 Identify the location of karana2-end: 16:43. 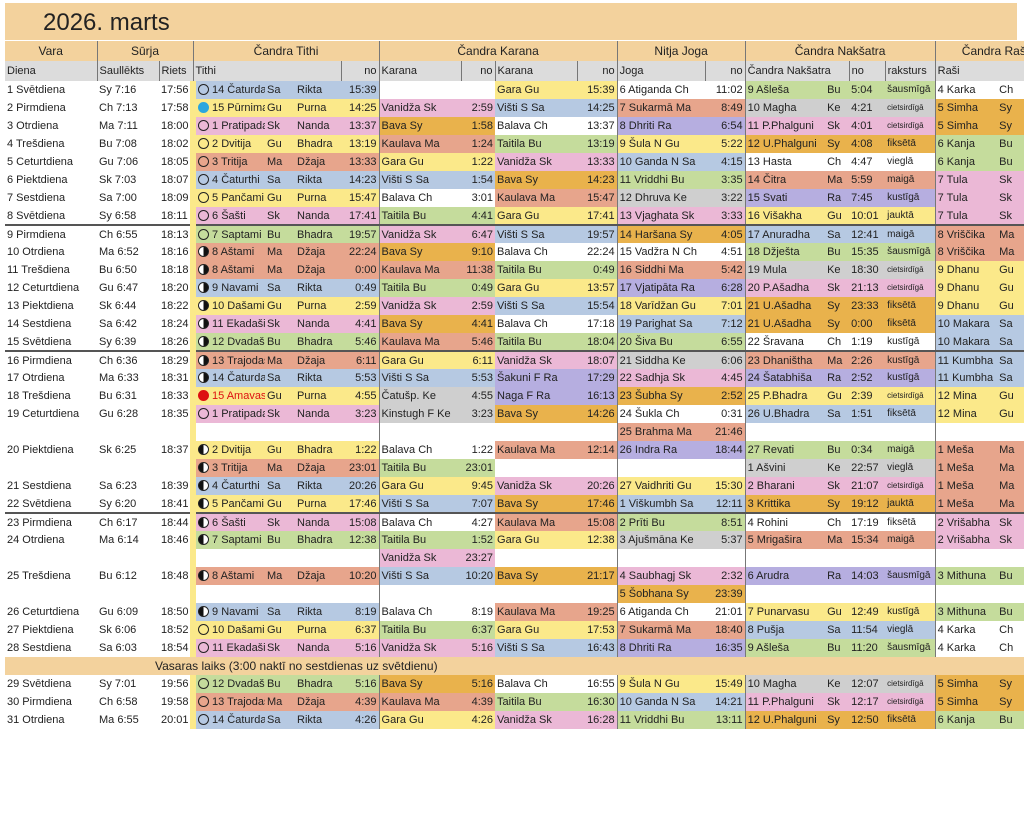
(597, 648).